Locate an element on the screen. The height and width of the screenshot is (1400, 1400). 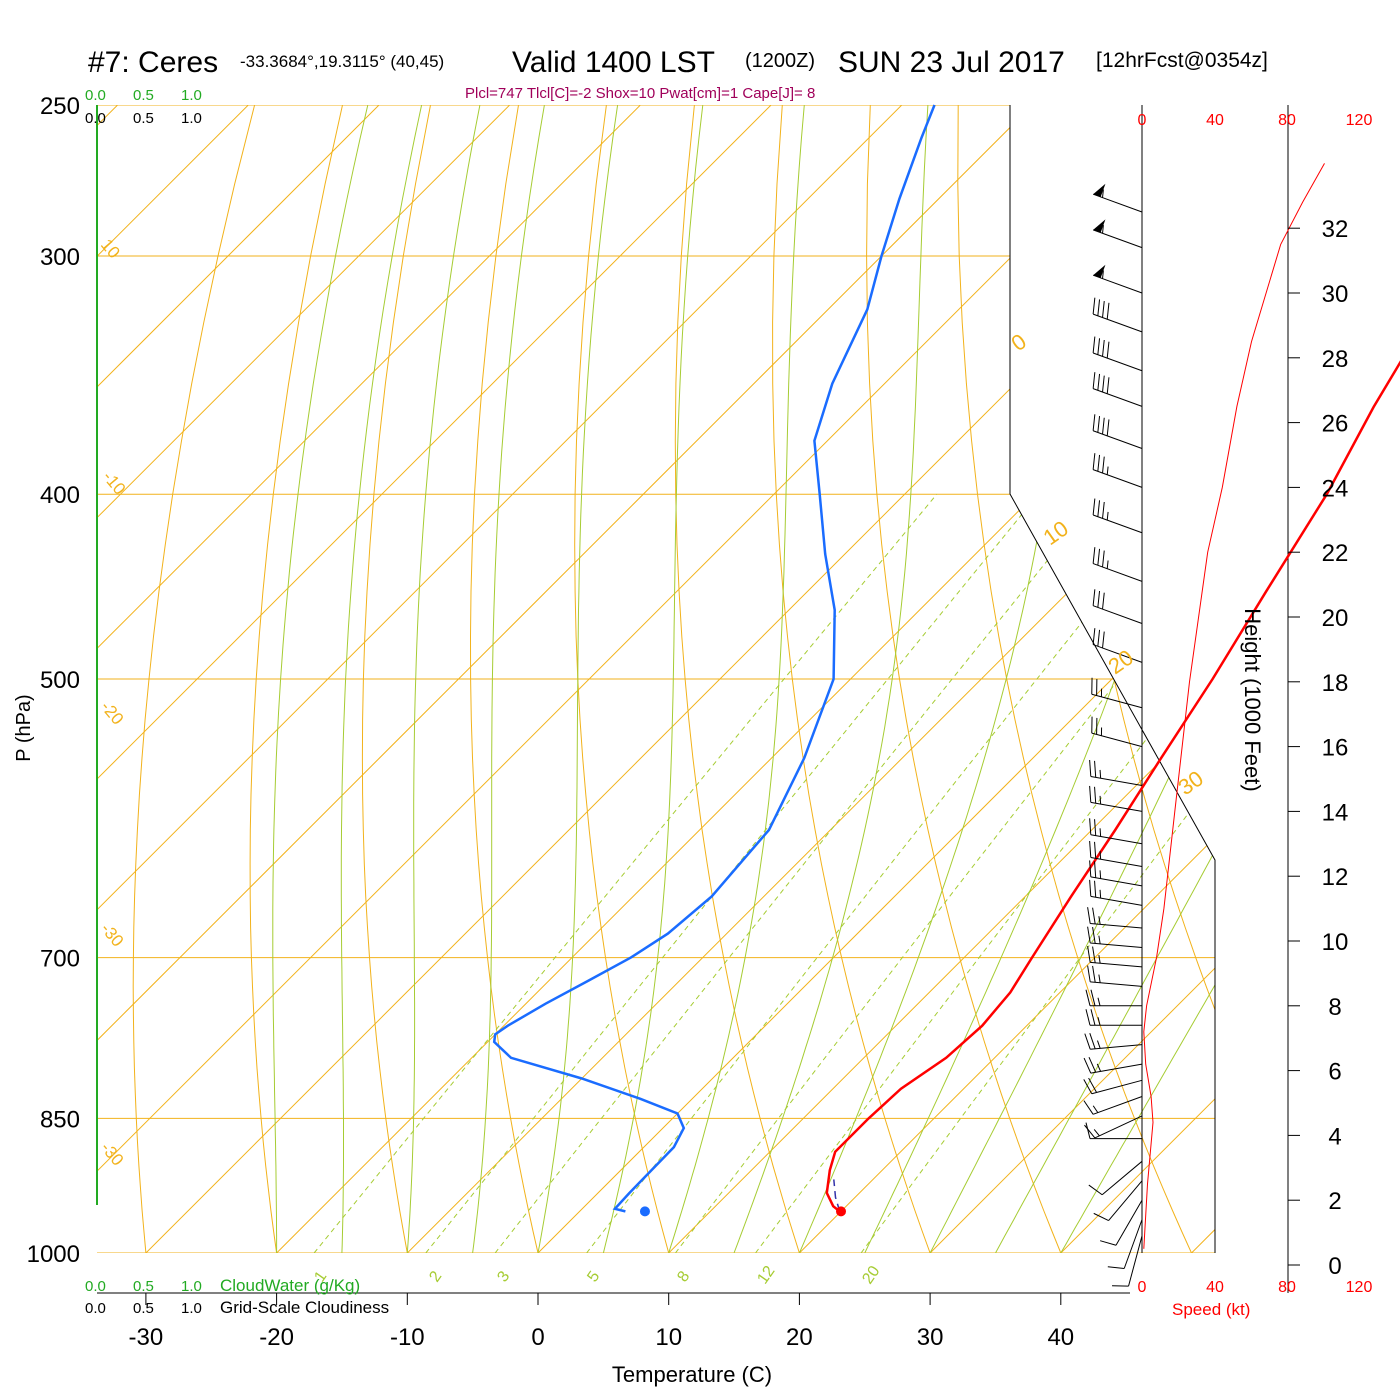
temperature-tick-label: 20 is located at coordinates (799, 1337).